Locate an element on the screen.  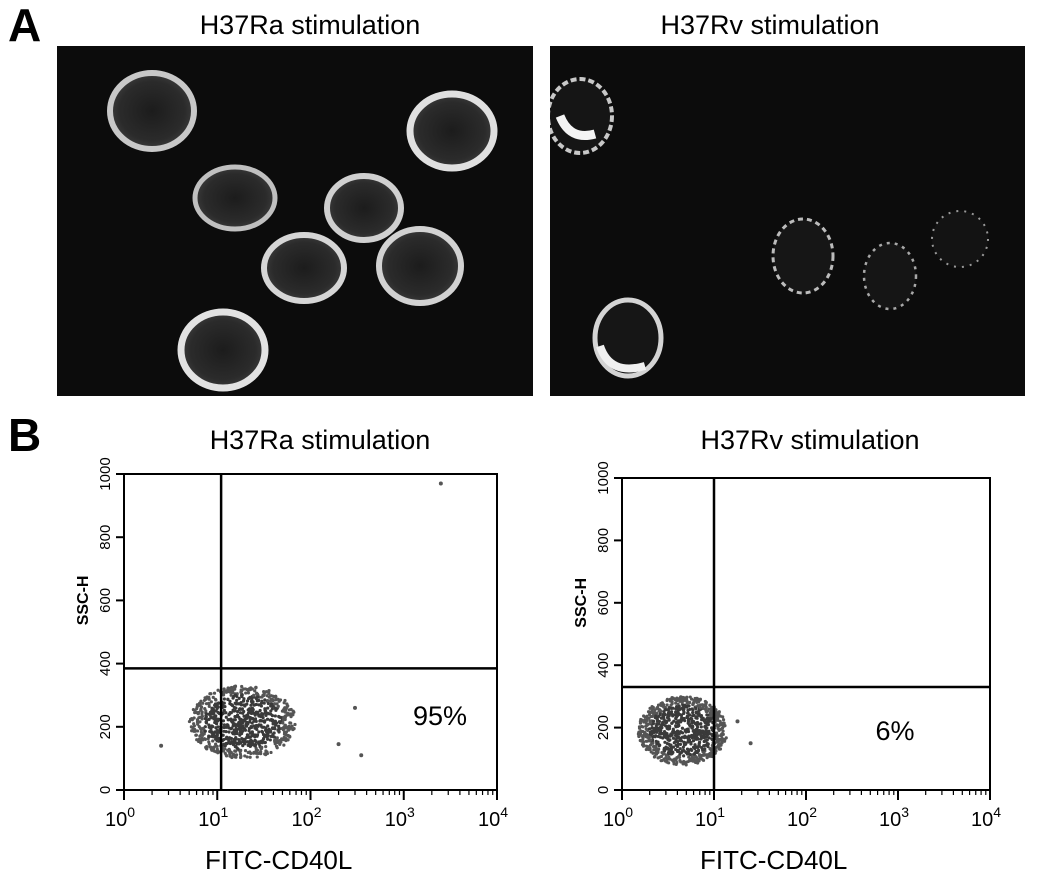
x-axis-label-h37ra: FITC-CD40L is located at coordinates (279, 860).